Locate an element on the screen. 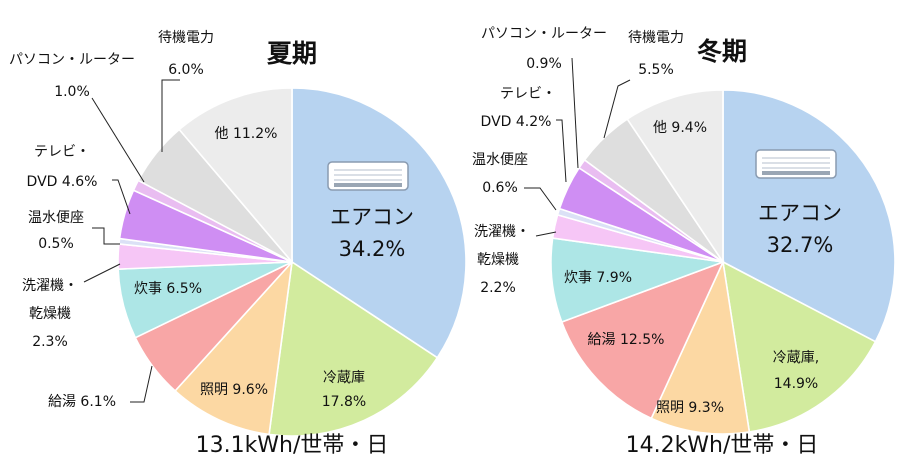 The height and width of the screenshot is (468, 900). label-other-summer: 他 11.2% is located at coordinates (246, 134).